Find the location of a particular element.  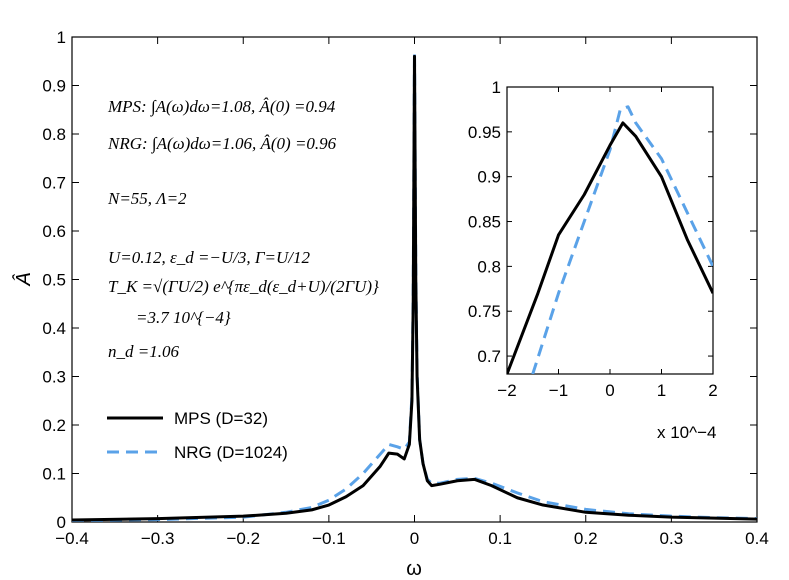

annotation-tk-value: =3.7 10^{−4} is located at coordinates (183, 317).